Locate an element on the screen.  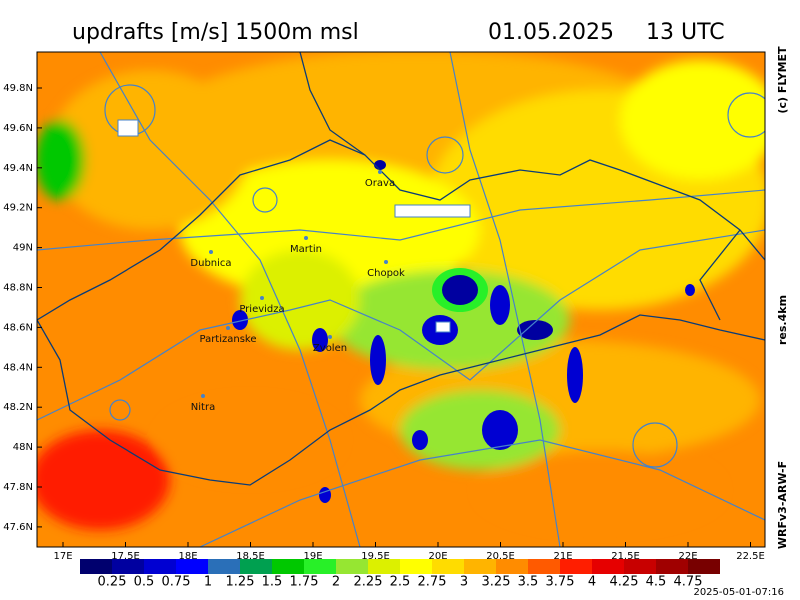
lat-label: 48.2N is located at coordinates (18, 407).